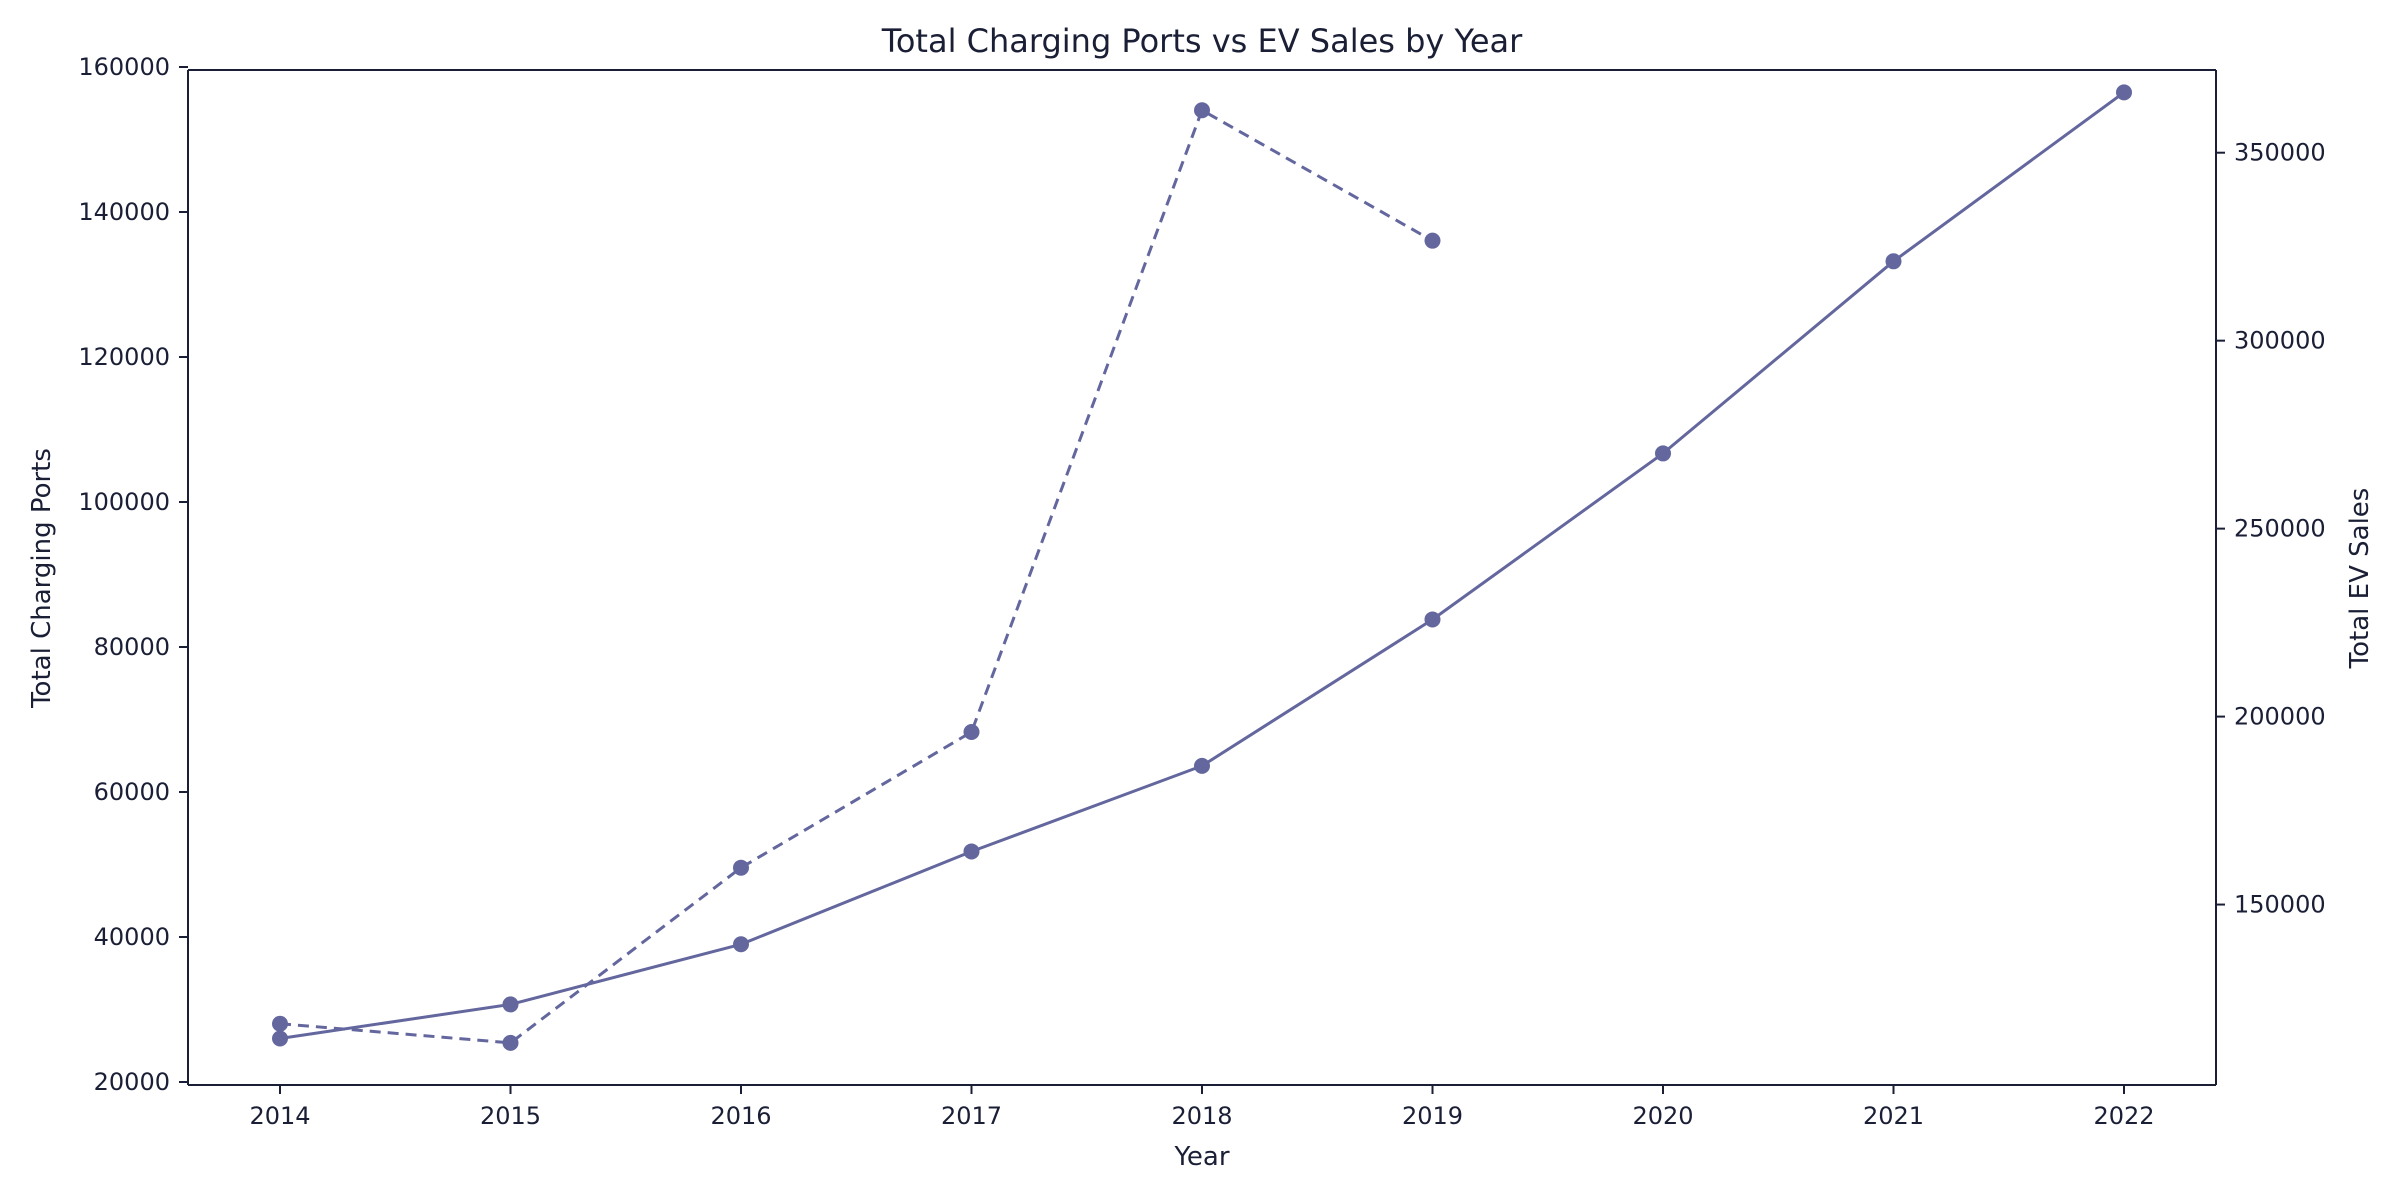 The width and height of the screenshot is (2400, 1200). I want to click on x-tick-label: 2022, so click(2123, 1116).